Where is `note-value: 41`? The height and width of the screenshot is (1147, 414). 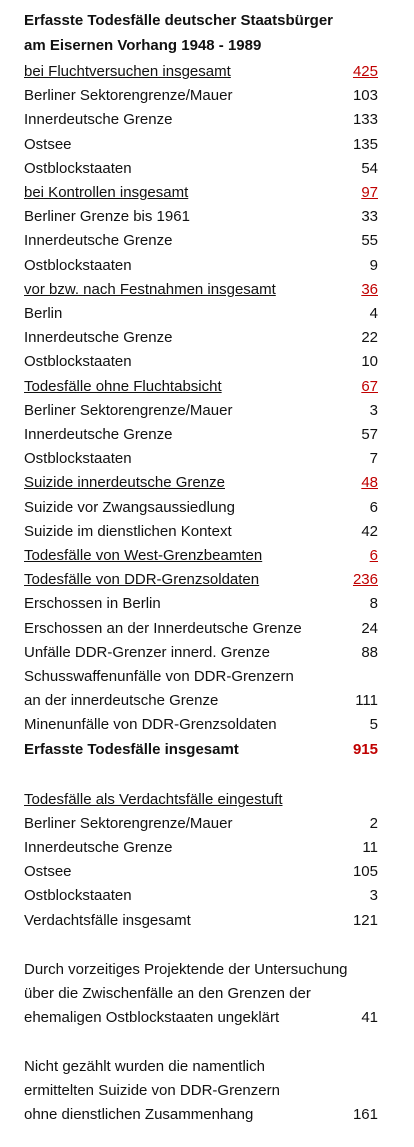
note-value: 41 is located at coordinates (369, 1017).